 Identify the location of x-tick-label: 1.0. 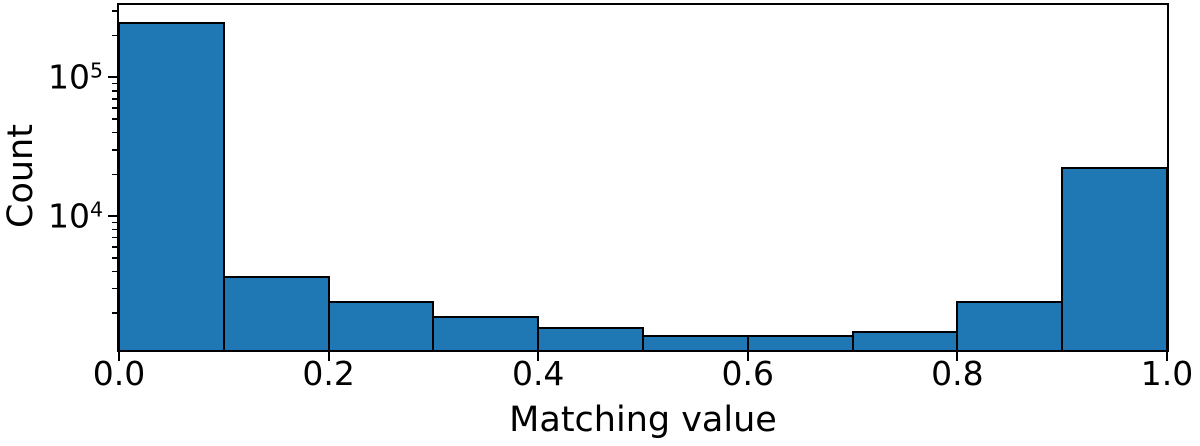
(1167, 373).